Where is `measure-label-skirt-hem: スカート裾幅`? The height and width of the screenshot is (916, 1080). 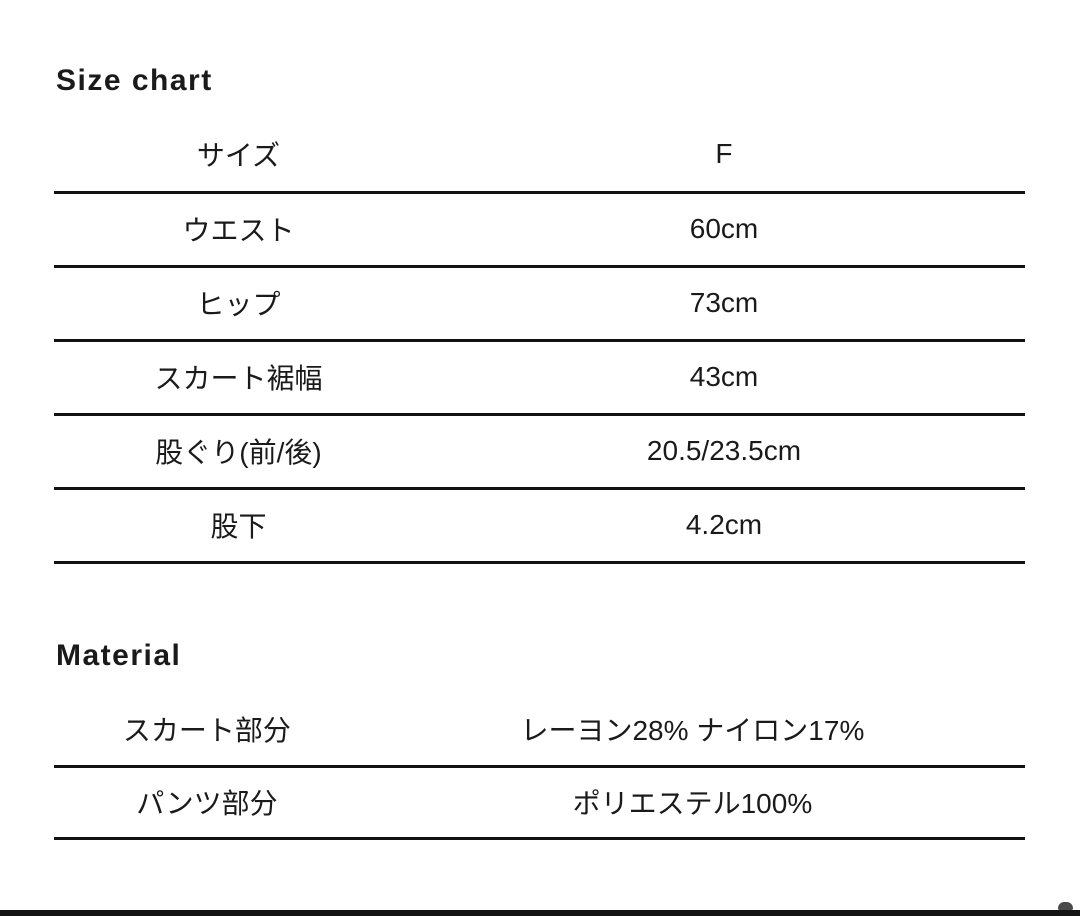 measure-label-skirt-hem: スカート裾幅 is located at coordinates (238, 378).